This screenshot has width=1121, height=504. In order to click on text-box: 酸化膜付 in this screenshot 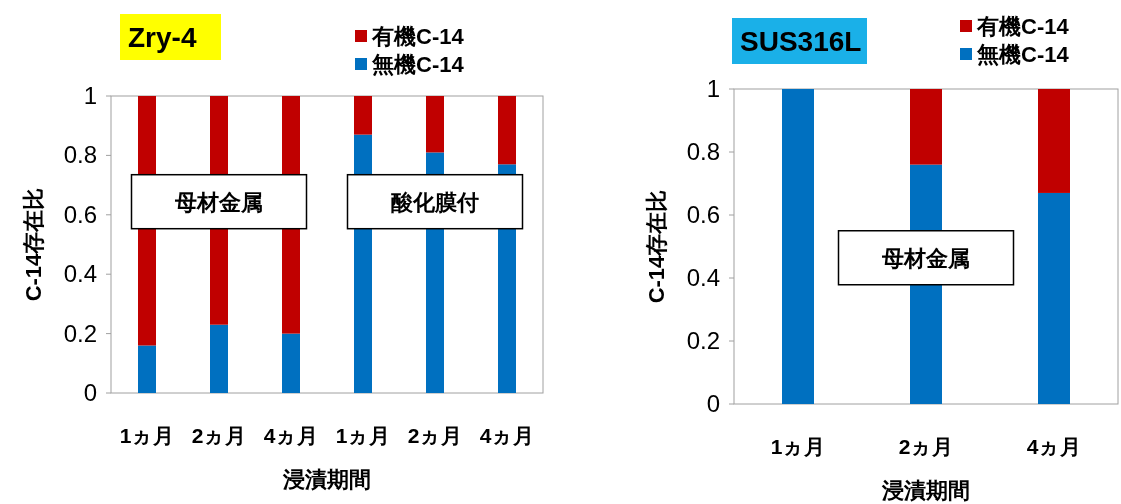, I will do `click(435, 201)`.